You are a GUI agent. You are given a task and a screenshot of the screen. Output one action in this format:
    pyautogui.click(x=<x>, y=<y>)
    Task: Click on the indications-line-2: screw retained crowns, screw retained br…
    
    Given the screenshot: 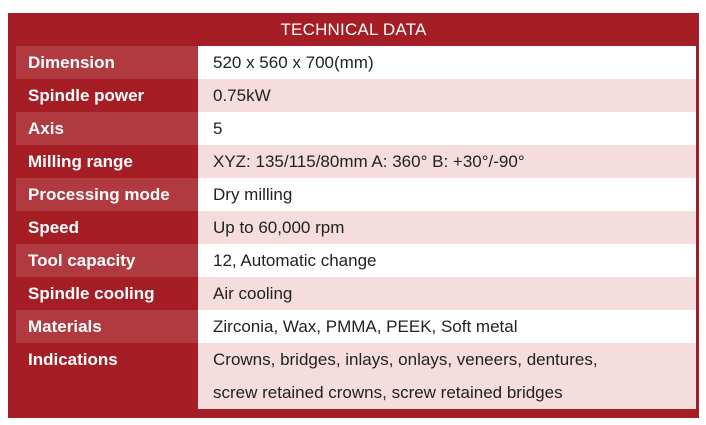 What is the action you would take?
    pyautogui.click(x=388, y=392)
    